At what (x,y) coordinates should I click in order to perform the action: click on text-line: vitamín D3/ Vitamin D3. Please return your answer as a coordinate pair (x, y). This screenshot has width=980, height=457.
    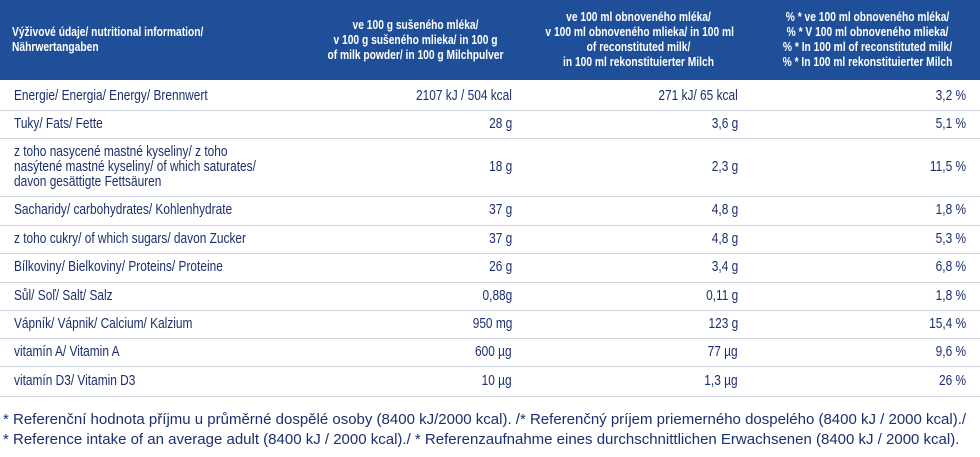
    Looking at the image, I should click on (75, 380).